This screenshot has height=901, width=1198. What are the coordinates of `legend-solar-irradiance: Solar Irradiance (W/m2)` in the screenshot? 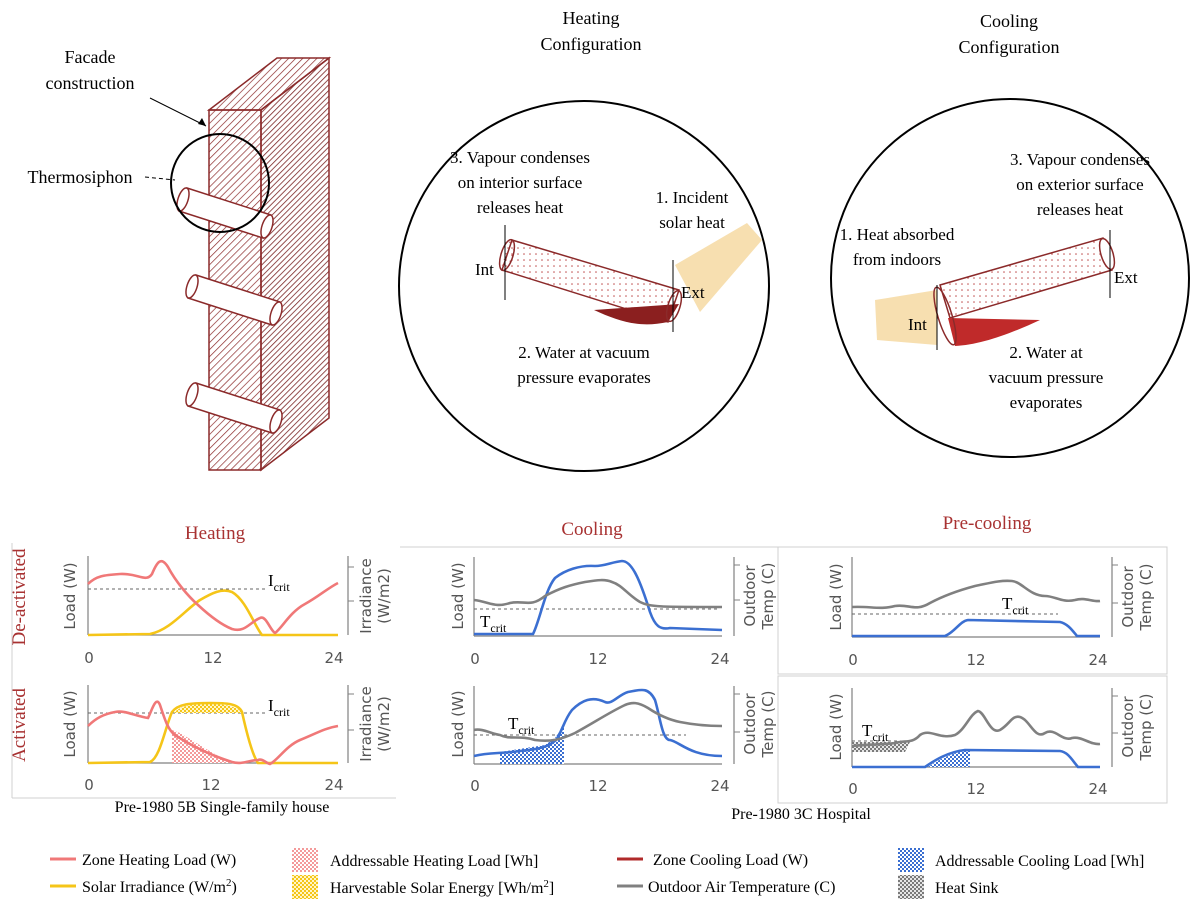 It's located at (159, 886).